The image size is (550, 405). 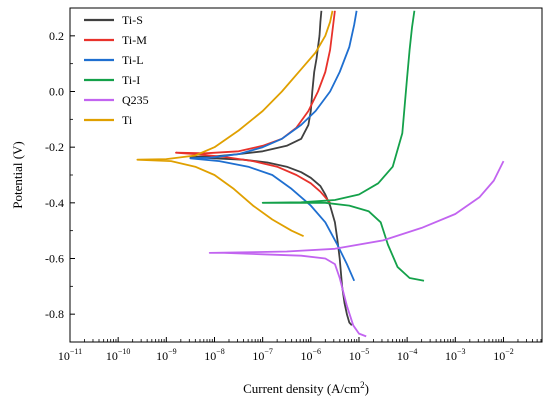 I want to click on y-tick-label: 0.2, so click(x=56, y=36).